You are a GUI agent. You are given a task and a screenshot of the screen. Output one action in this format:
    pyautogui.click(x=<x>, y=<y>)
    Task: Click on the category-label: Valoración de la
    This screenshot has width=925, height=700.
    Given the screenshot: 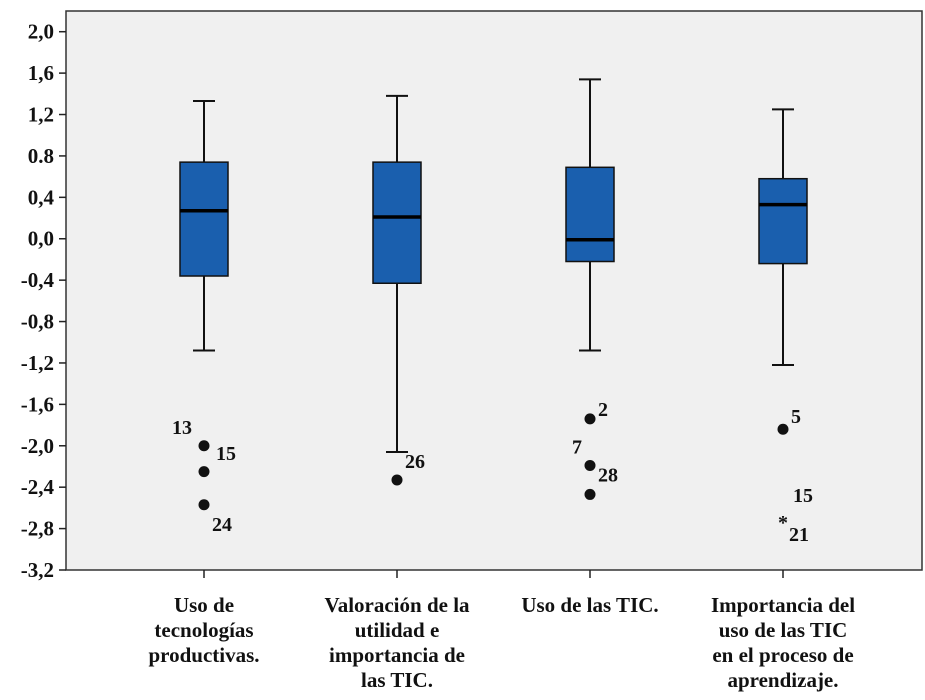 What is the action you would take?
    pyautogui.click(x=397, y=605)
    